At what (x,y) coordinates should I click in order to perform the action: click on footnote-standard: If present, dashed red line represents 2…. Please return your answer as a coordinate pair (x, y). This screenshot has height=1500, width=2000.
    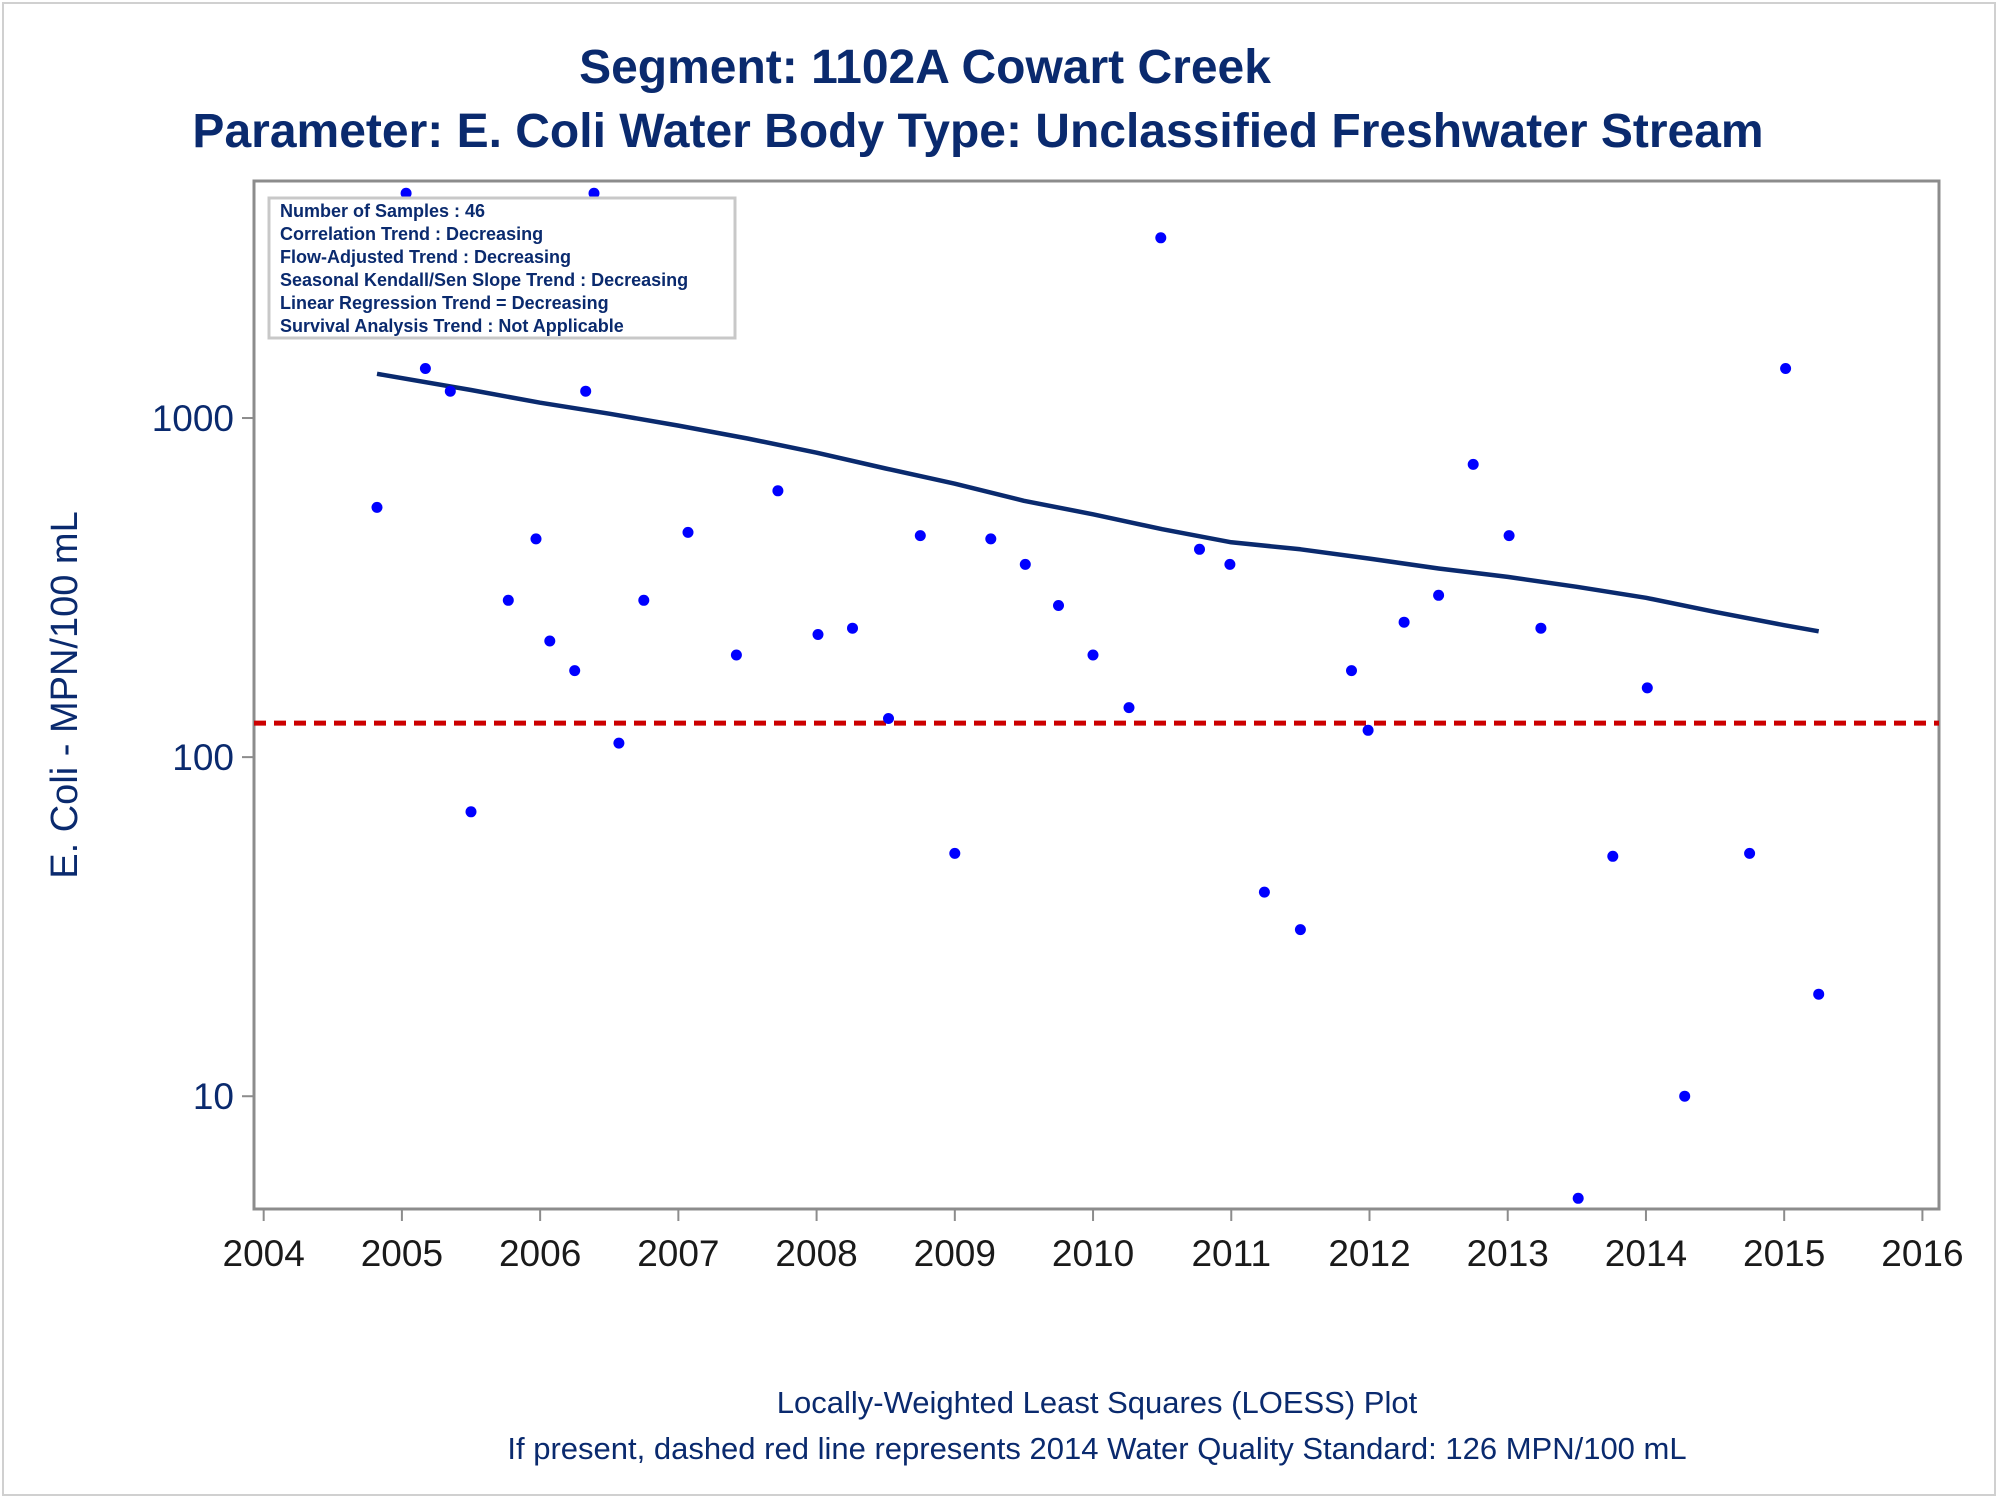
    Looking at the image, I should click on (1096, 1448).